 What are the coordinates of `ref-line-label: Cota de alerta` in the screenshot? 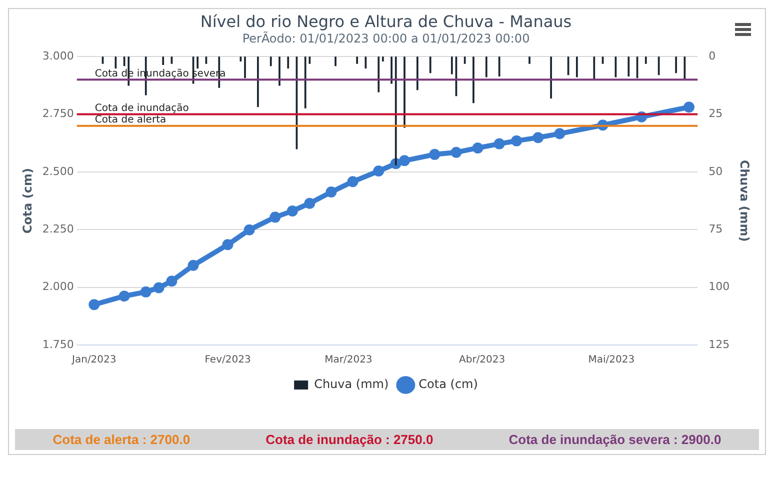 It's located at (130, 120).